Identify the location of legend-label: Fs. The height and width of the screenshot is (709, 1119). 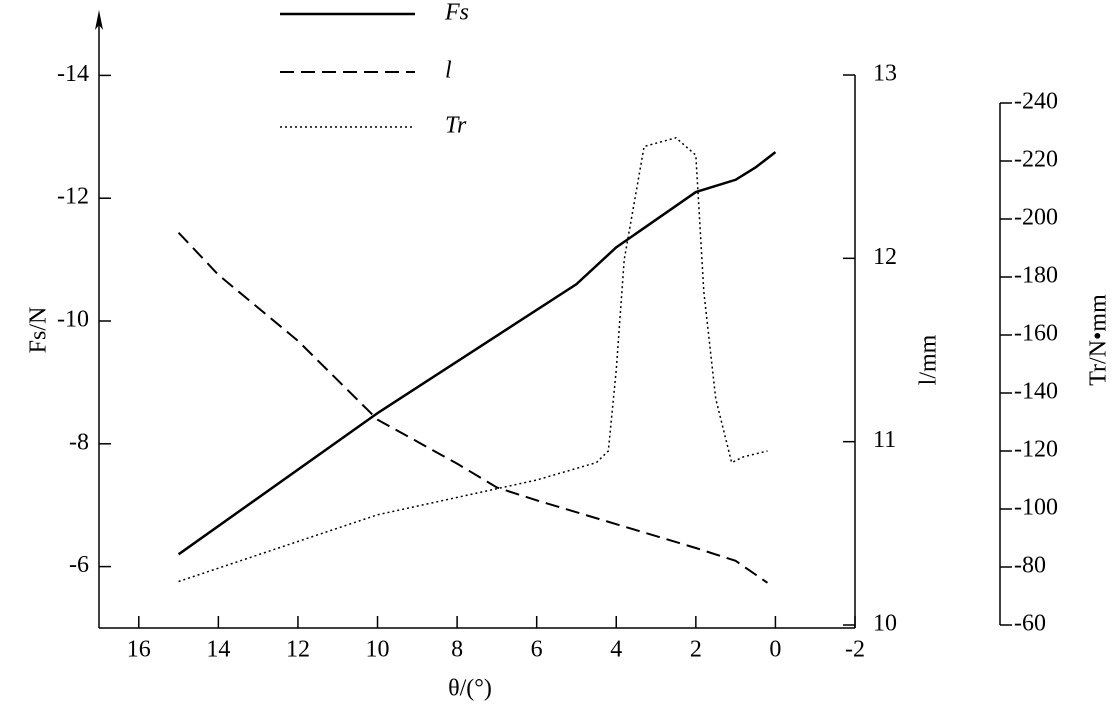
(456, 13).